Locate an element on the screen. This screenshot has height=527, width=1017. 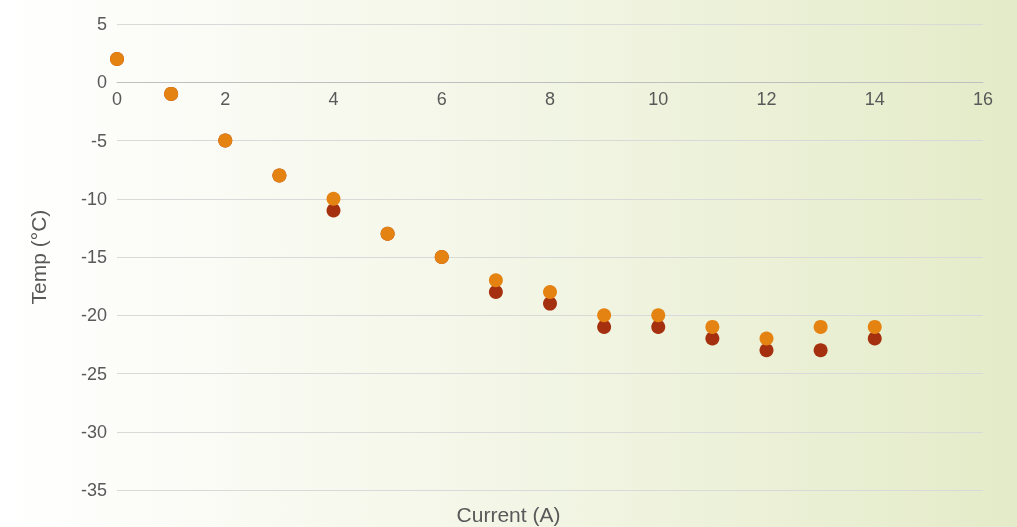
x-tick-label: 4 is located at coordinates (333, 99).